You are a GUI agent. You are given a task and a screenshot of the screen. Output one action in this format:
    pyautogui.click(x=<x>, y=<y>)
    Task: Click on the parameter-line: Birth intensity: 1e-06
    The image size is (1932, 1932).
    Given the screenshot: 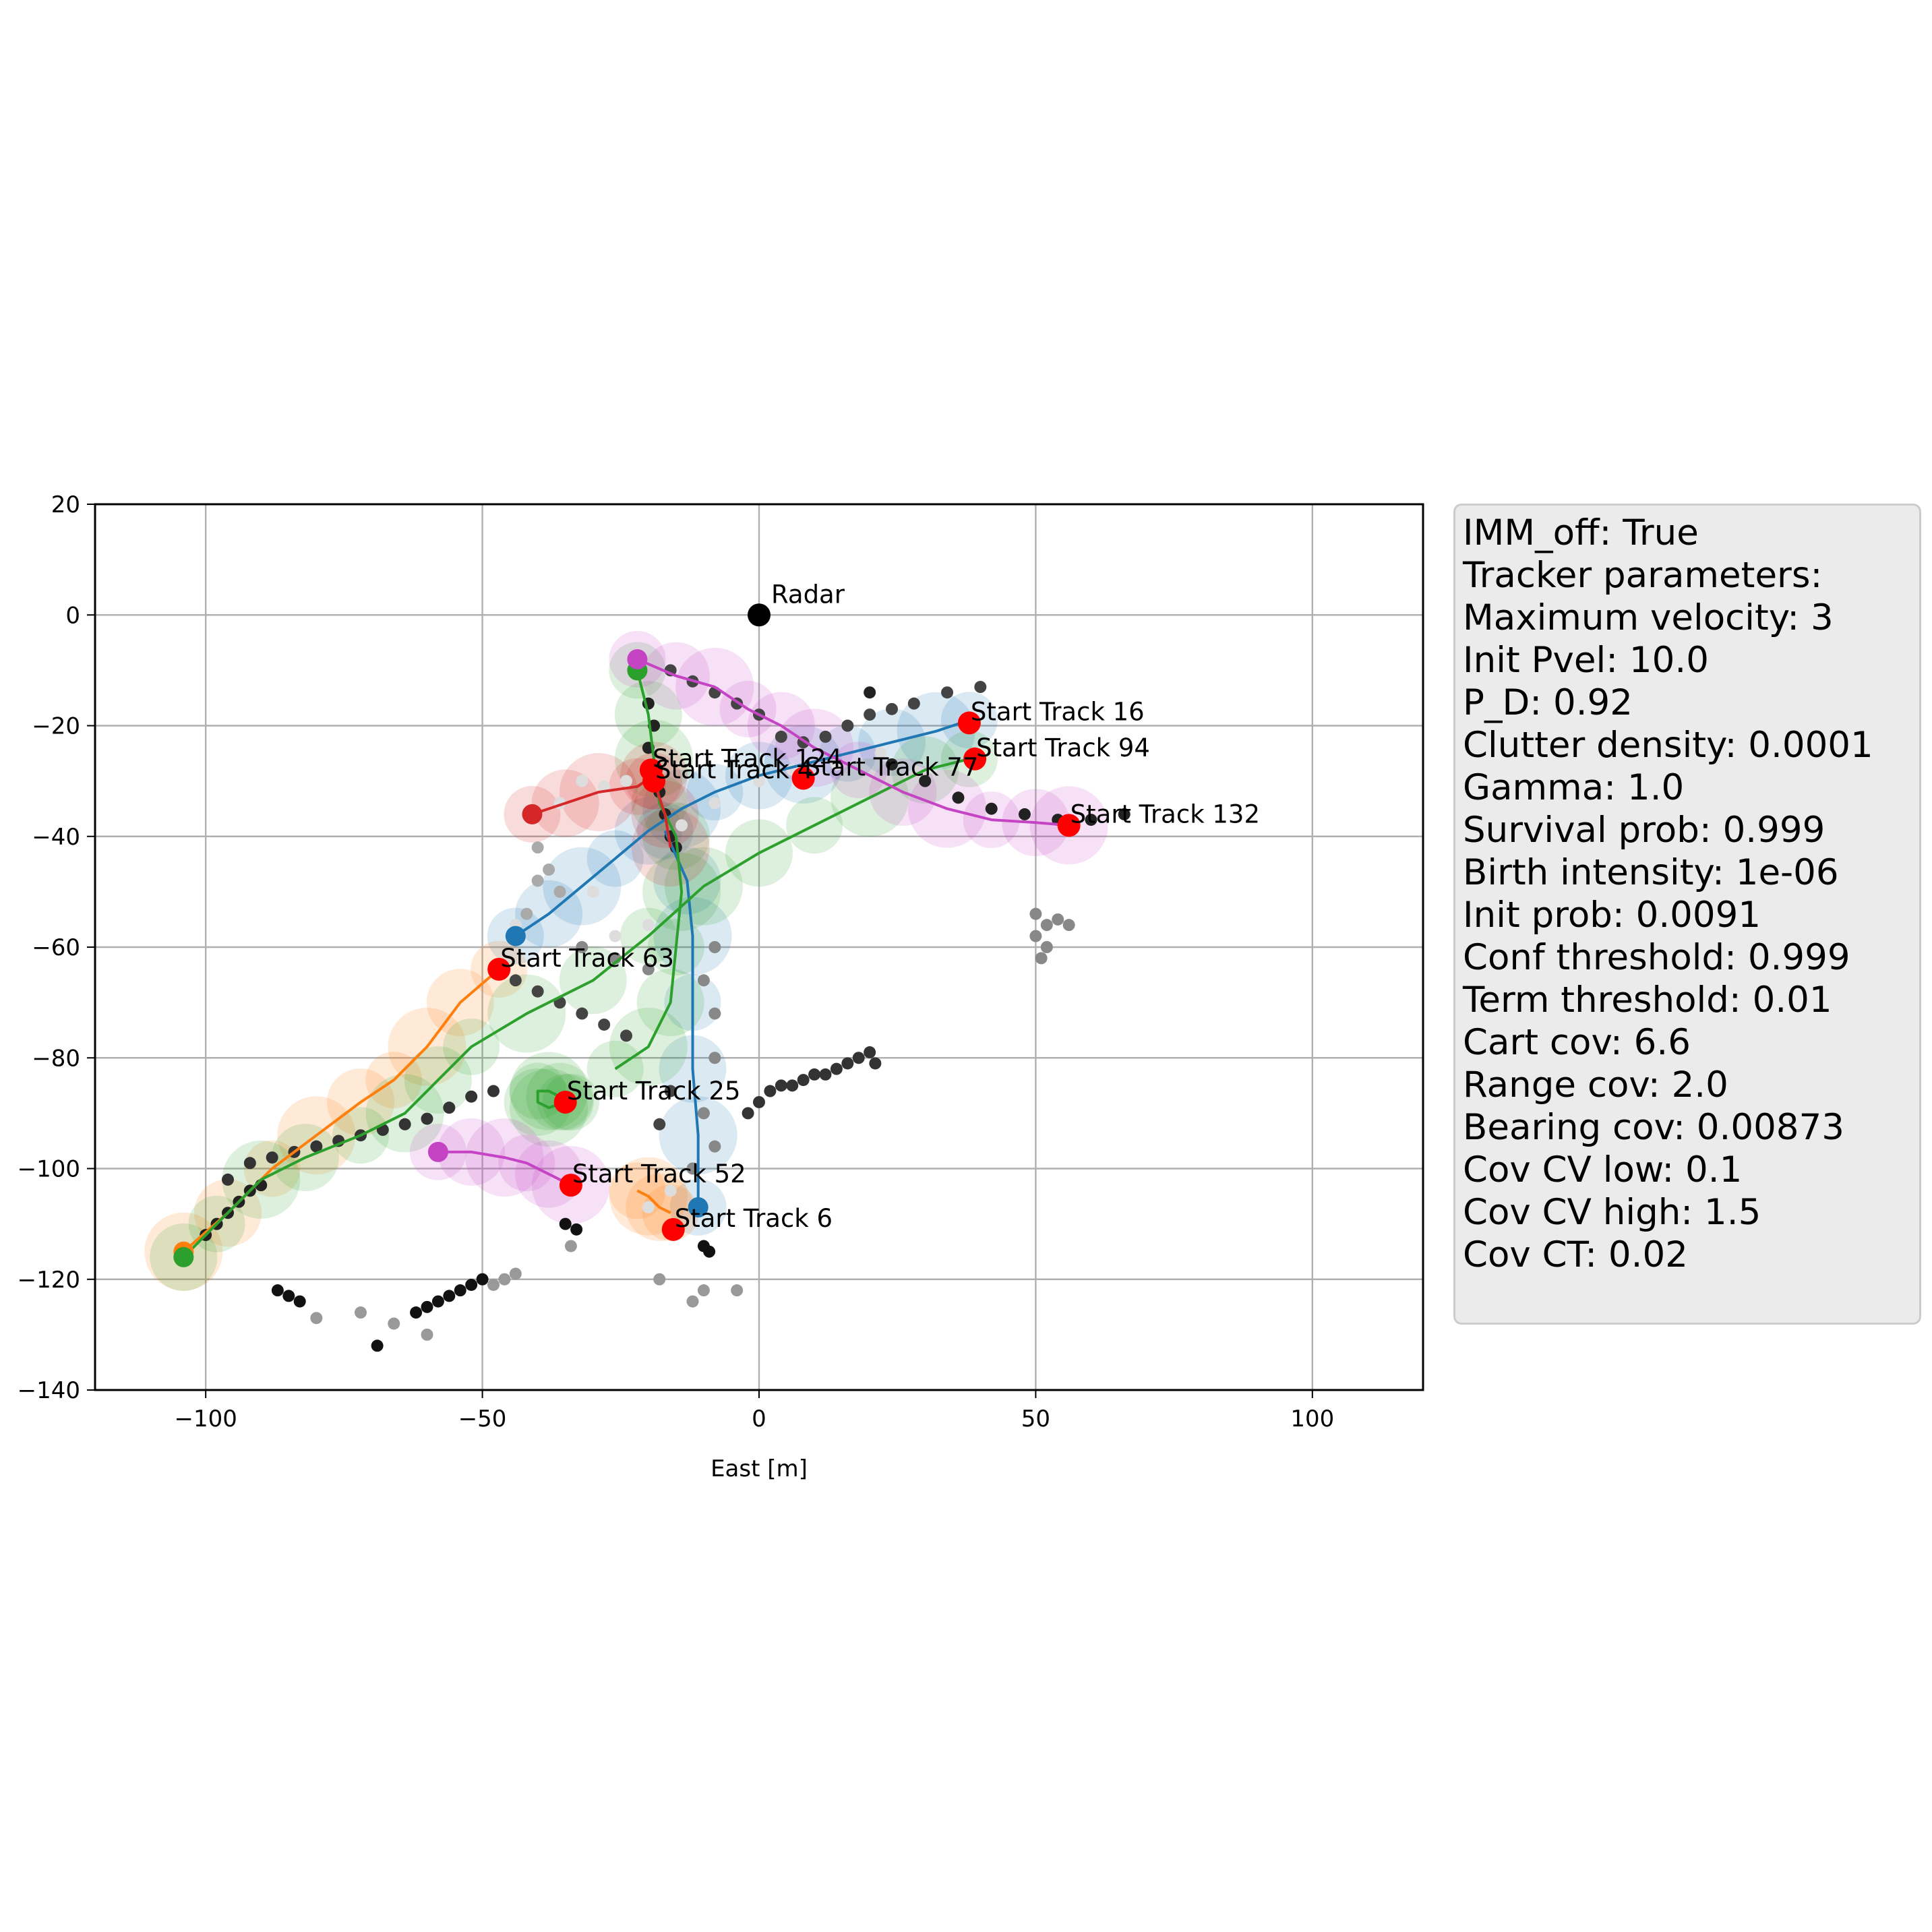 What is the action you would take?
    pyautogui.click(x=1651, y=872)
    